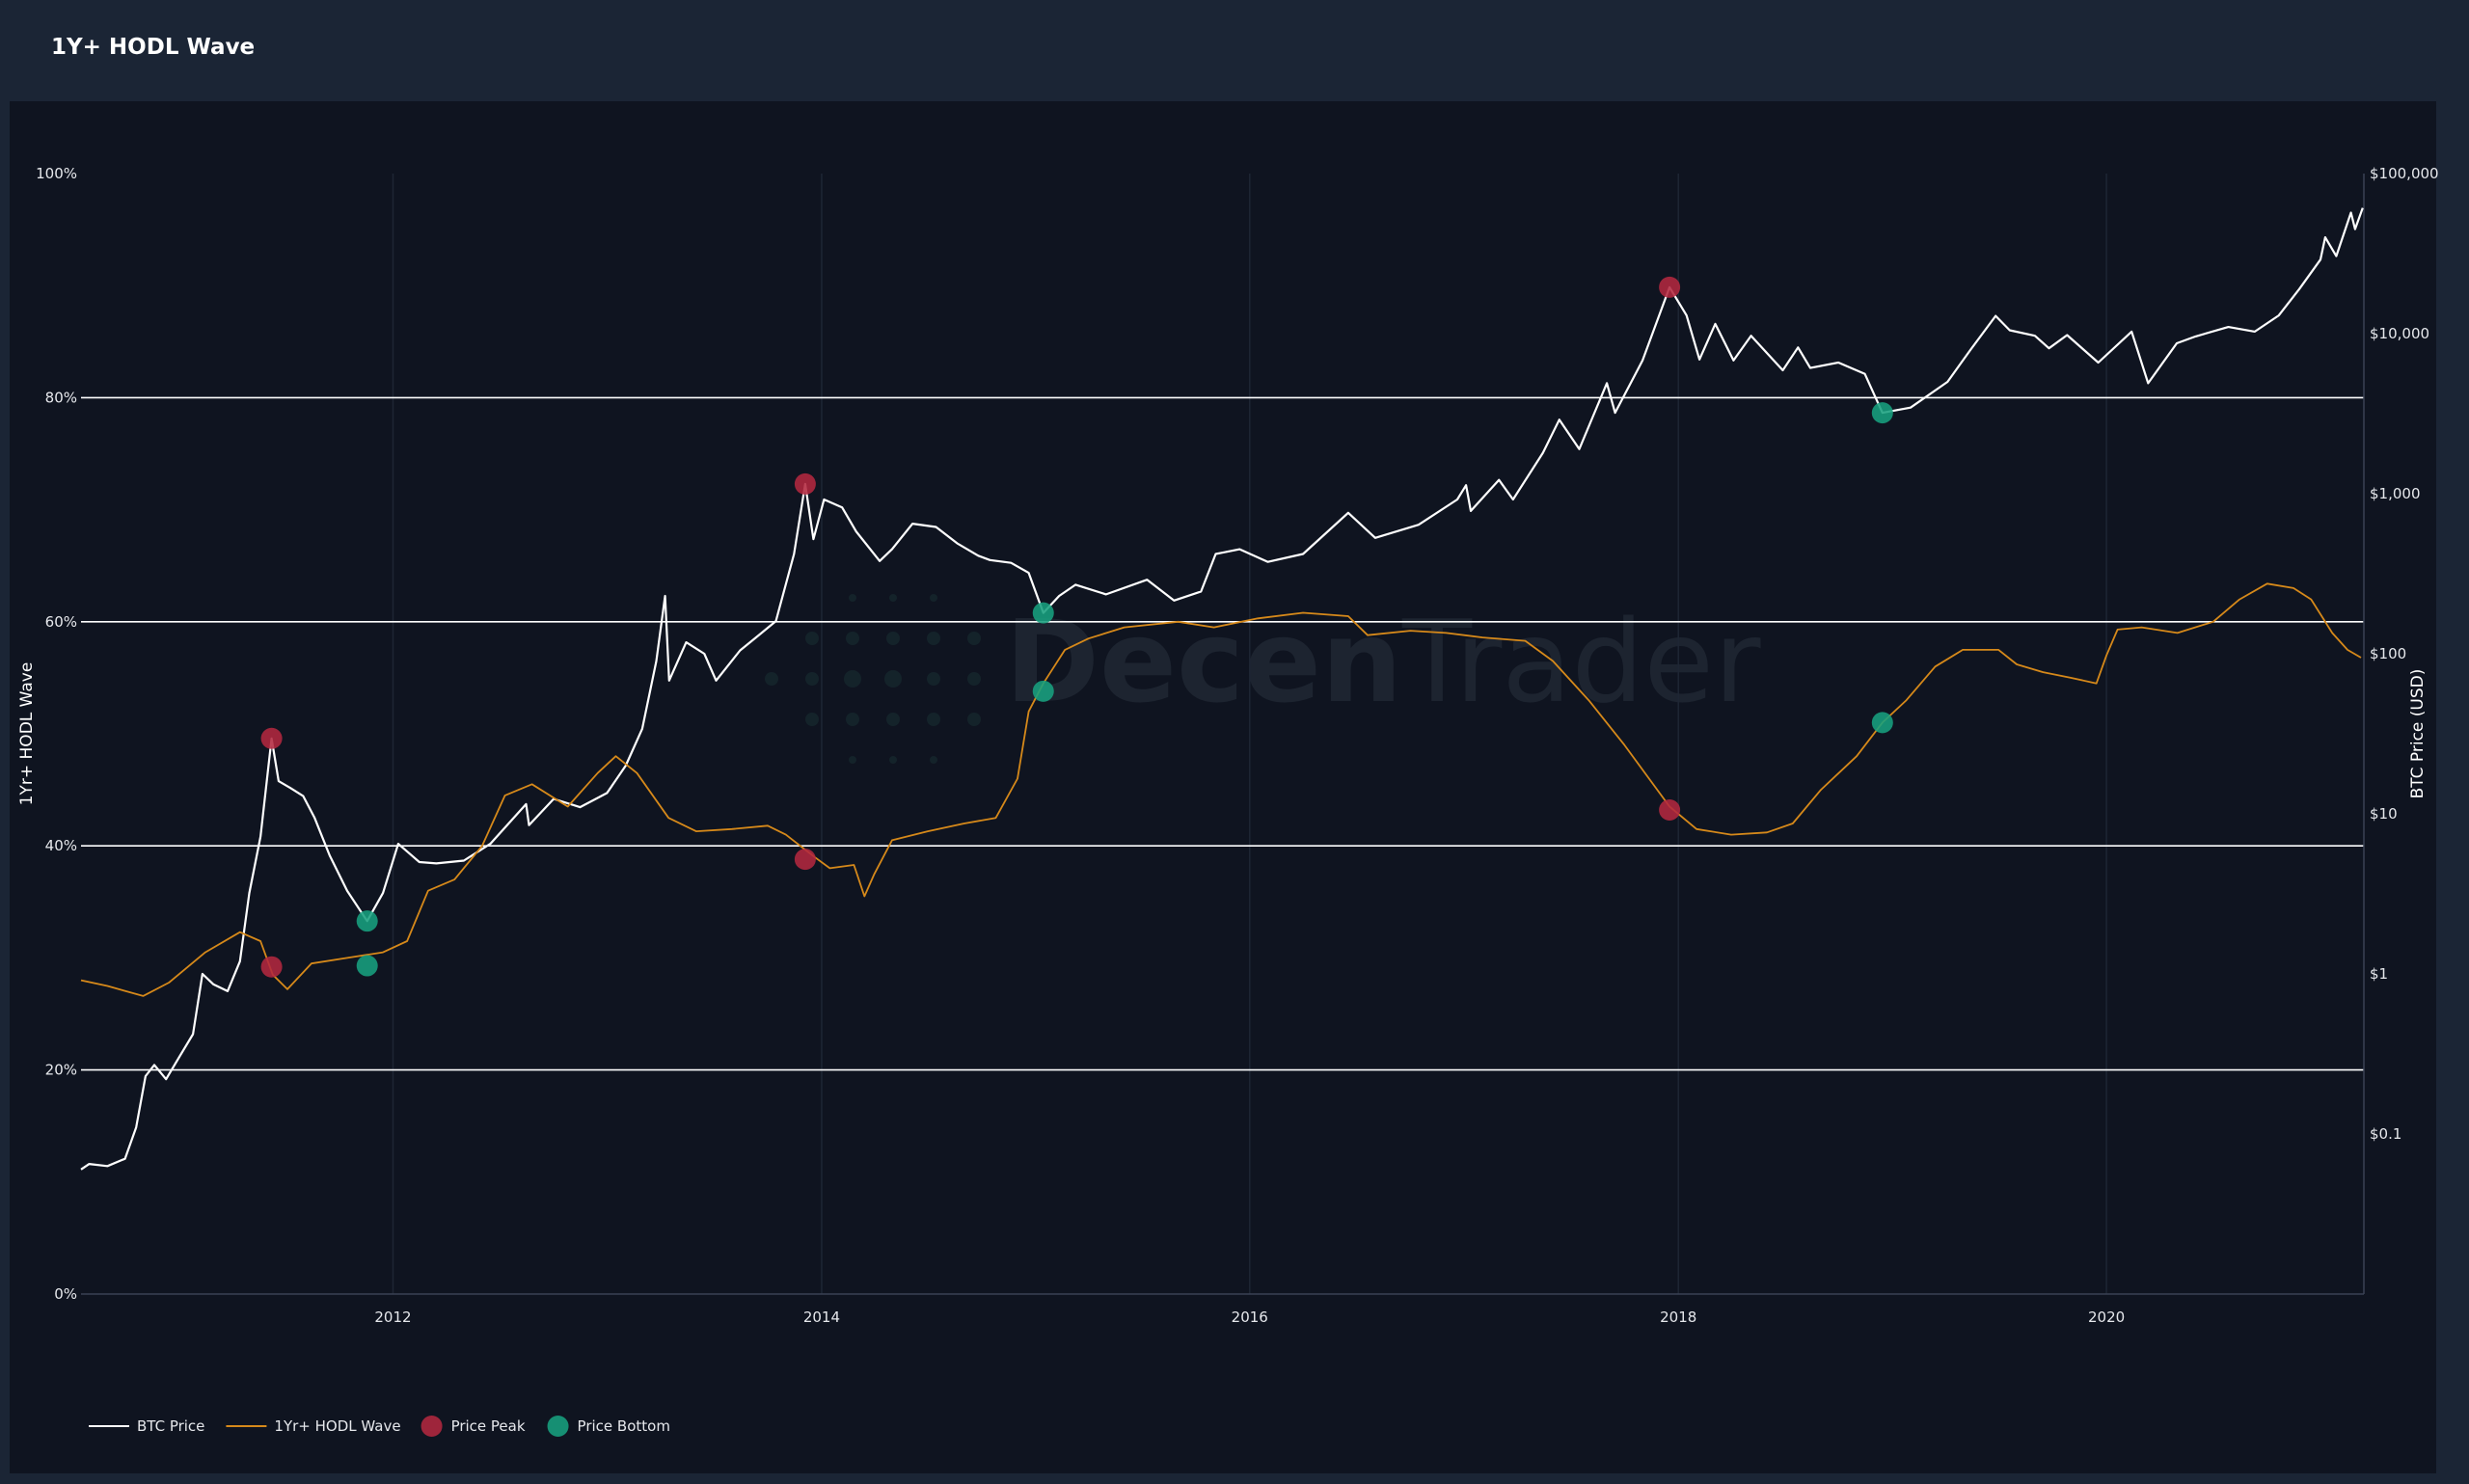  What do you see at coordinates (27, 734) in the screenshot?
I see `left-axis-title: 1Yr+ HODL Wave` at bounding box center [27, 734].